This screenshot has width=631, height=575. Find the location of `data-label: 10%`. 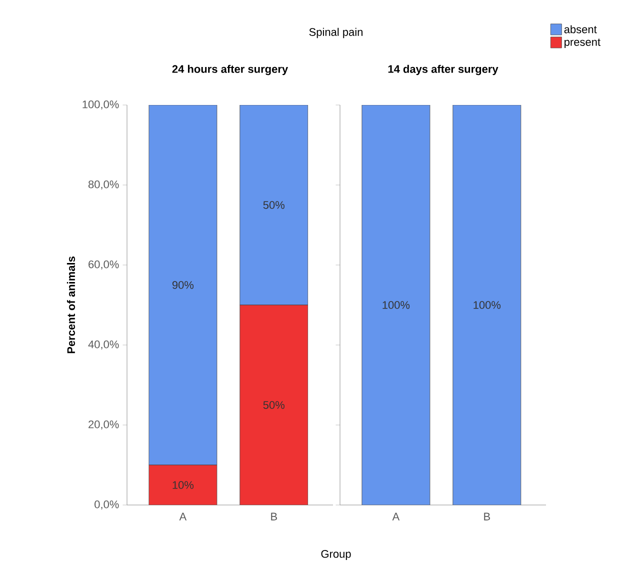

data-label: 10% is located at coordinates (183, 485).